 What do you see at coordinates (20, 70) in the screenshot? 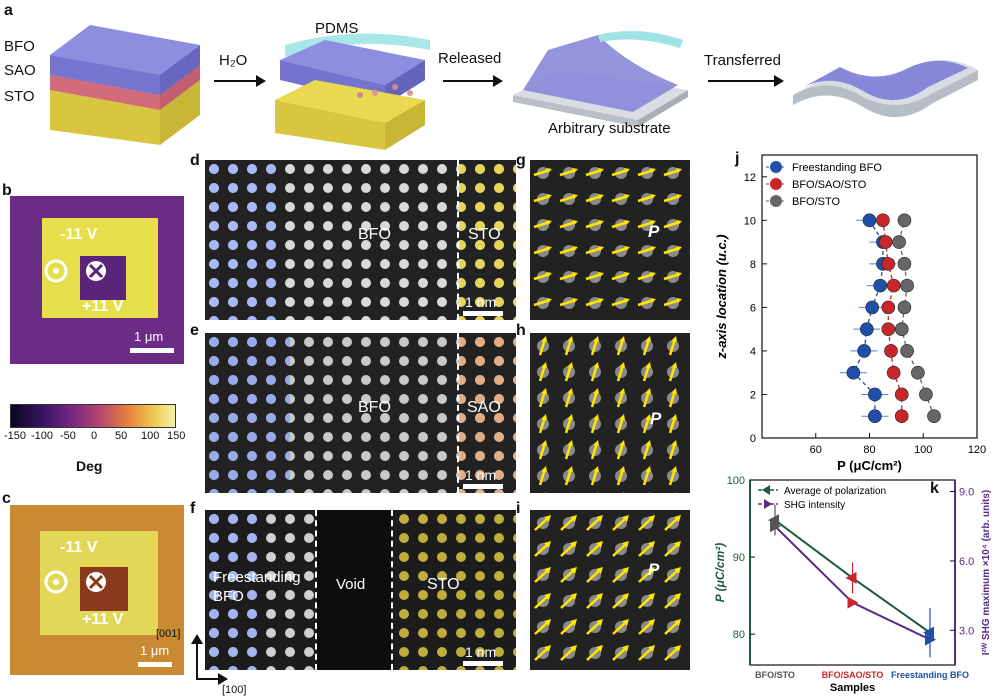
I see `layer-sao-label: SAO` at bounding box center [20, 70].